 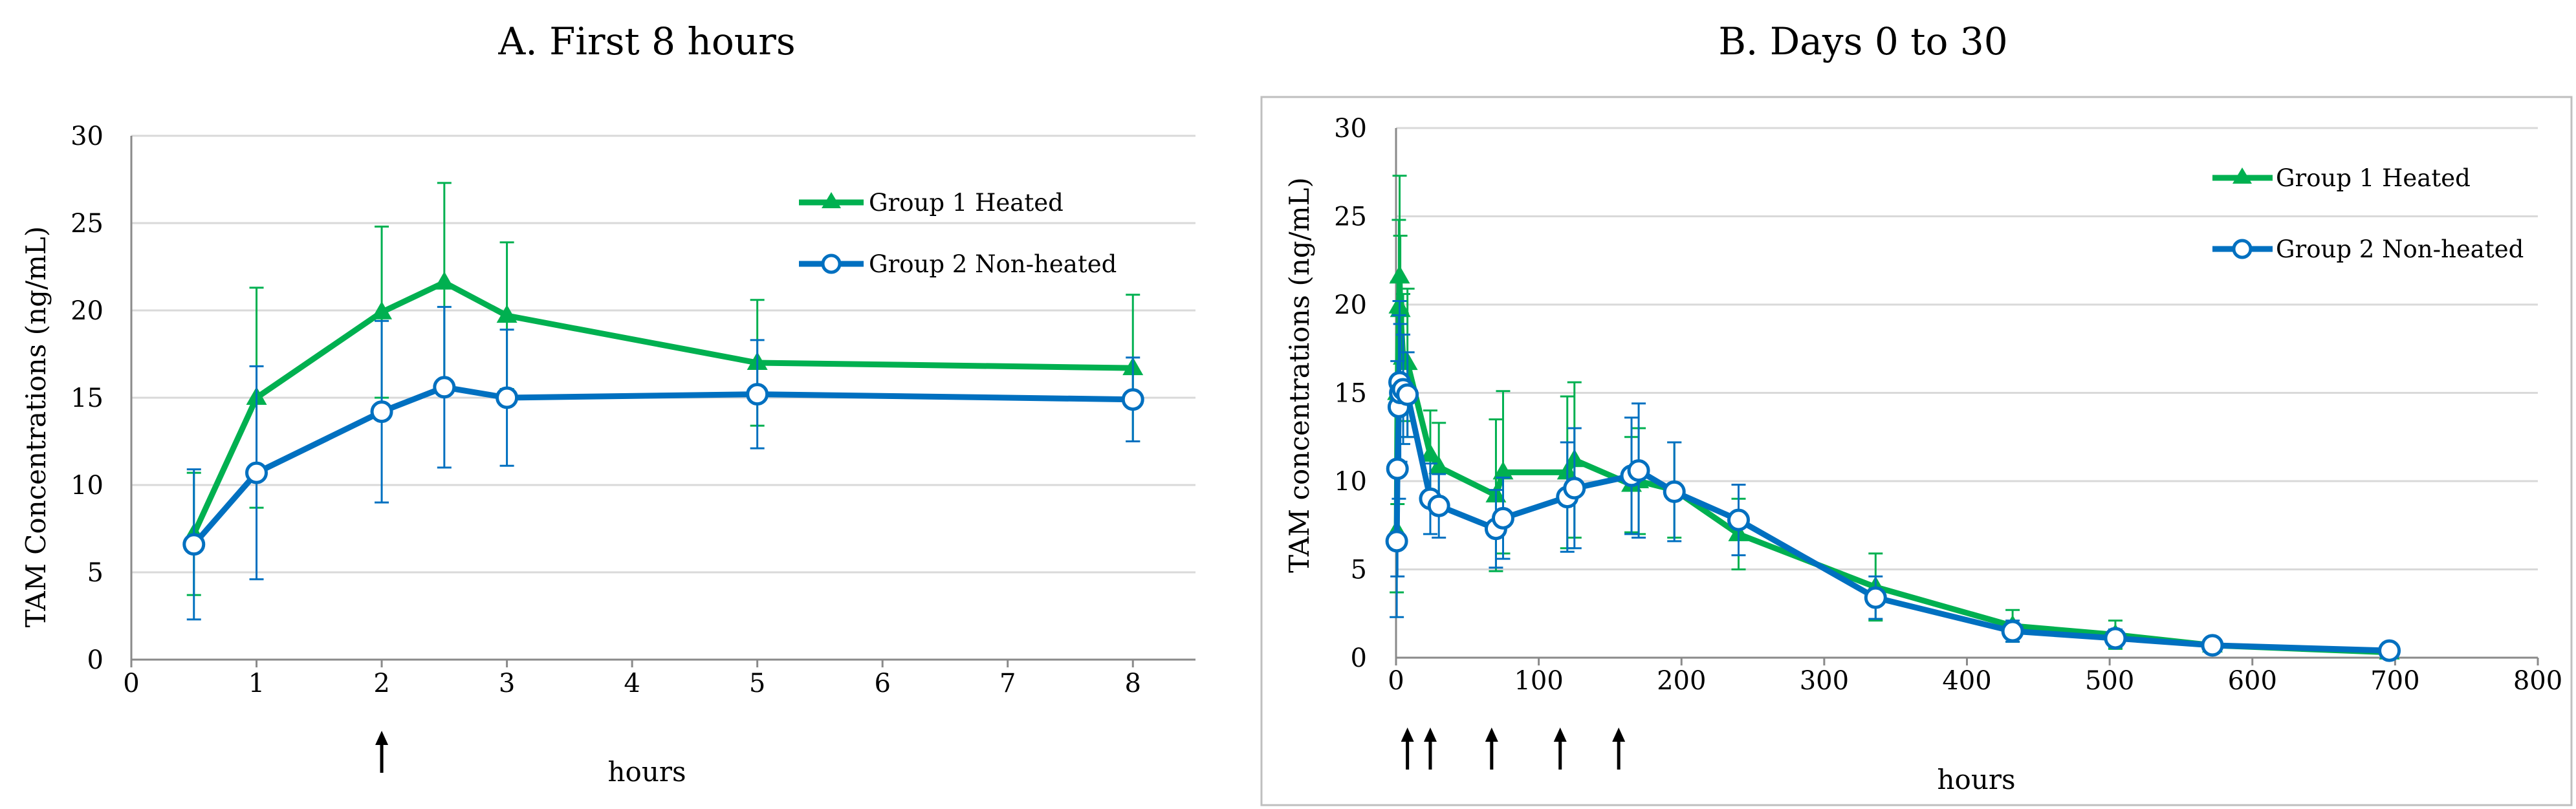 I want to click on x-tick-label: 3, so click(x=507, y=683).